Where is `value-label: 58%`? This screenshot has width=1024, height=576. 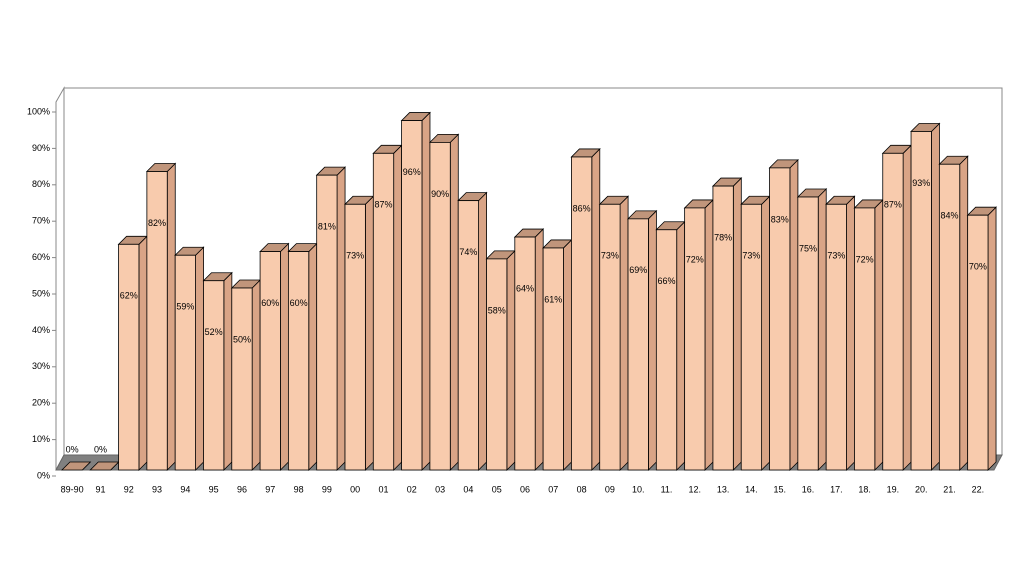
value-label: 58% is located at coordinates (497, 310).